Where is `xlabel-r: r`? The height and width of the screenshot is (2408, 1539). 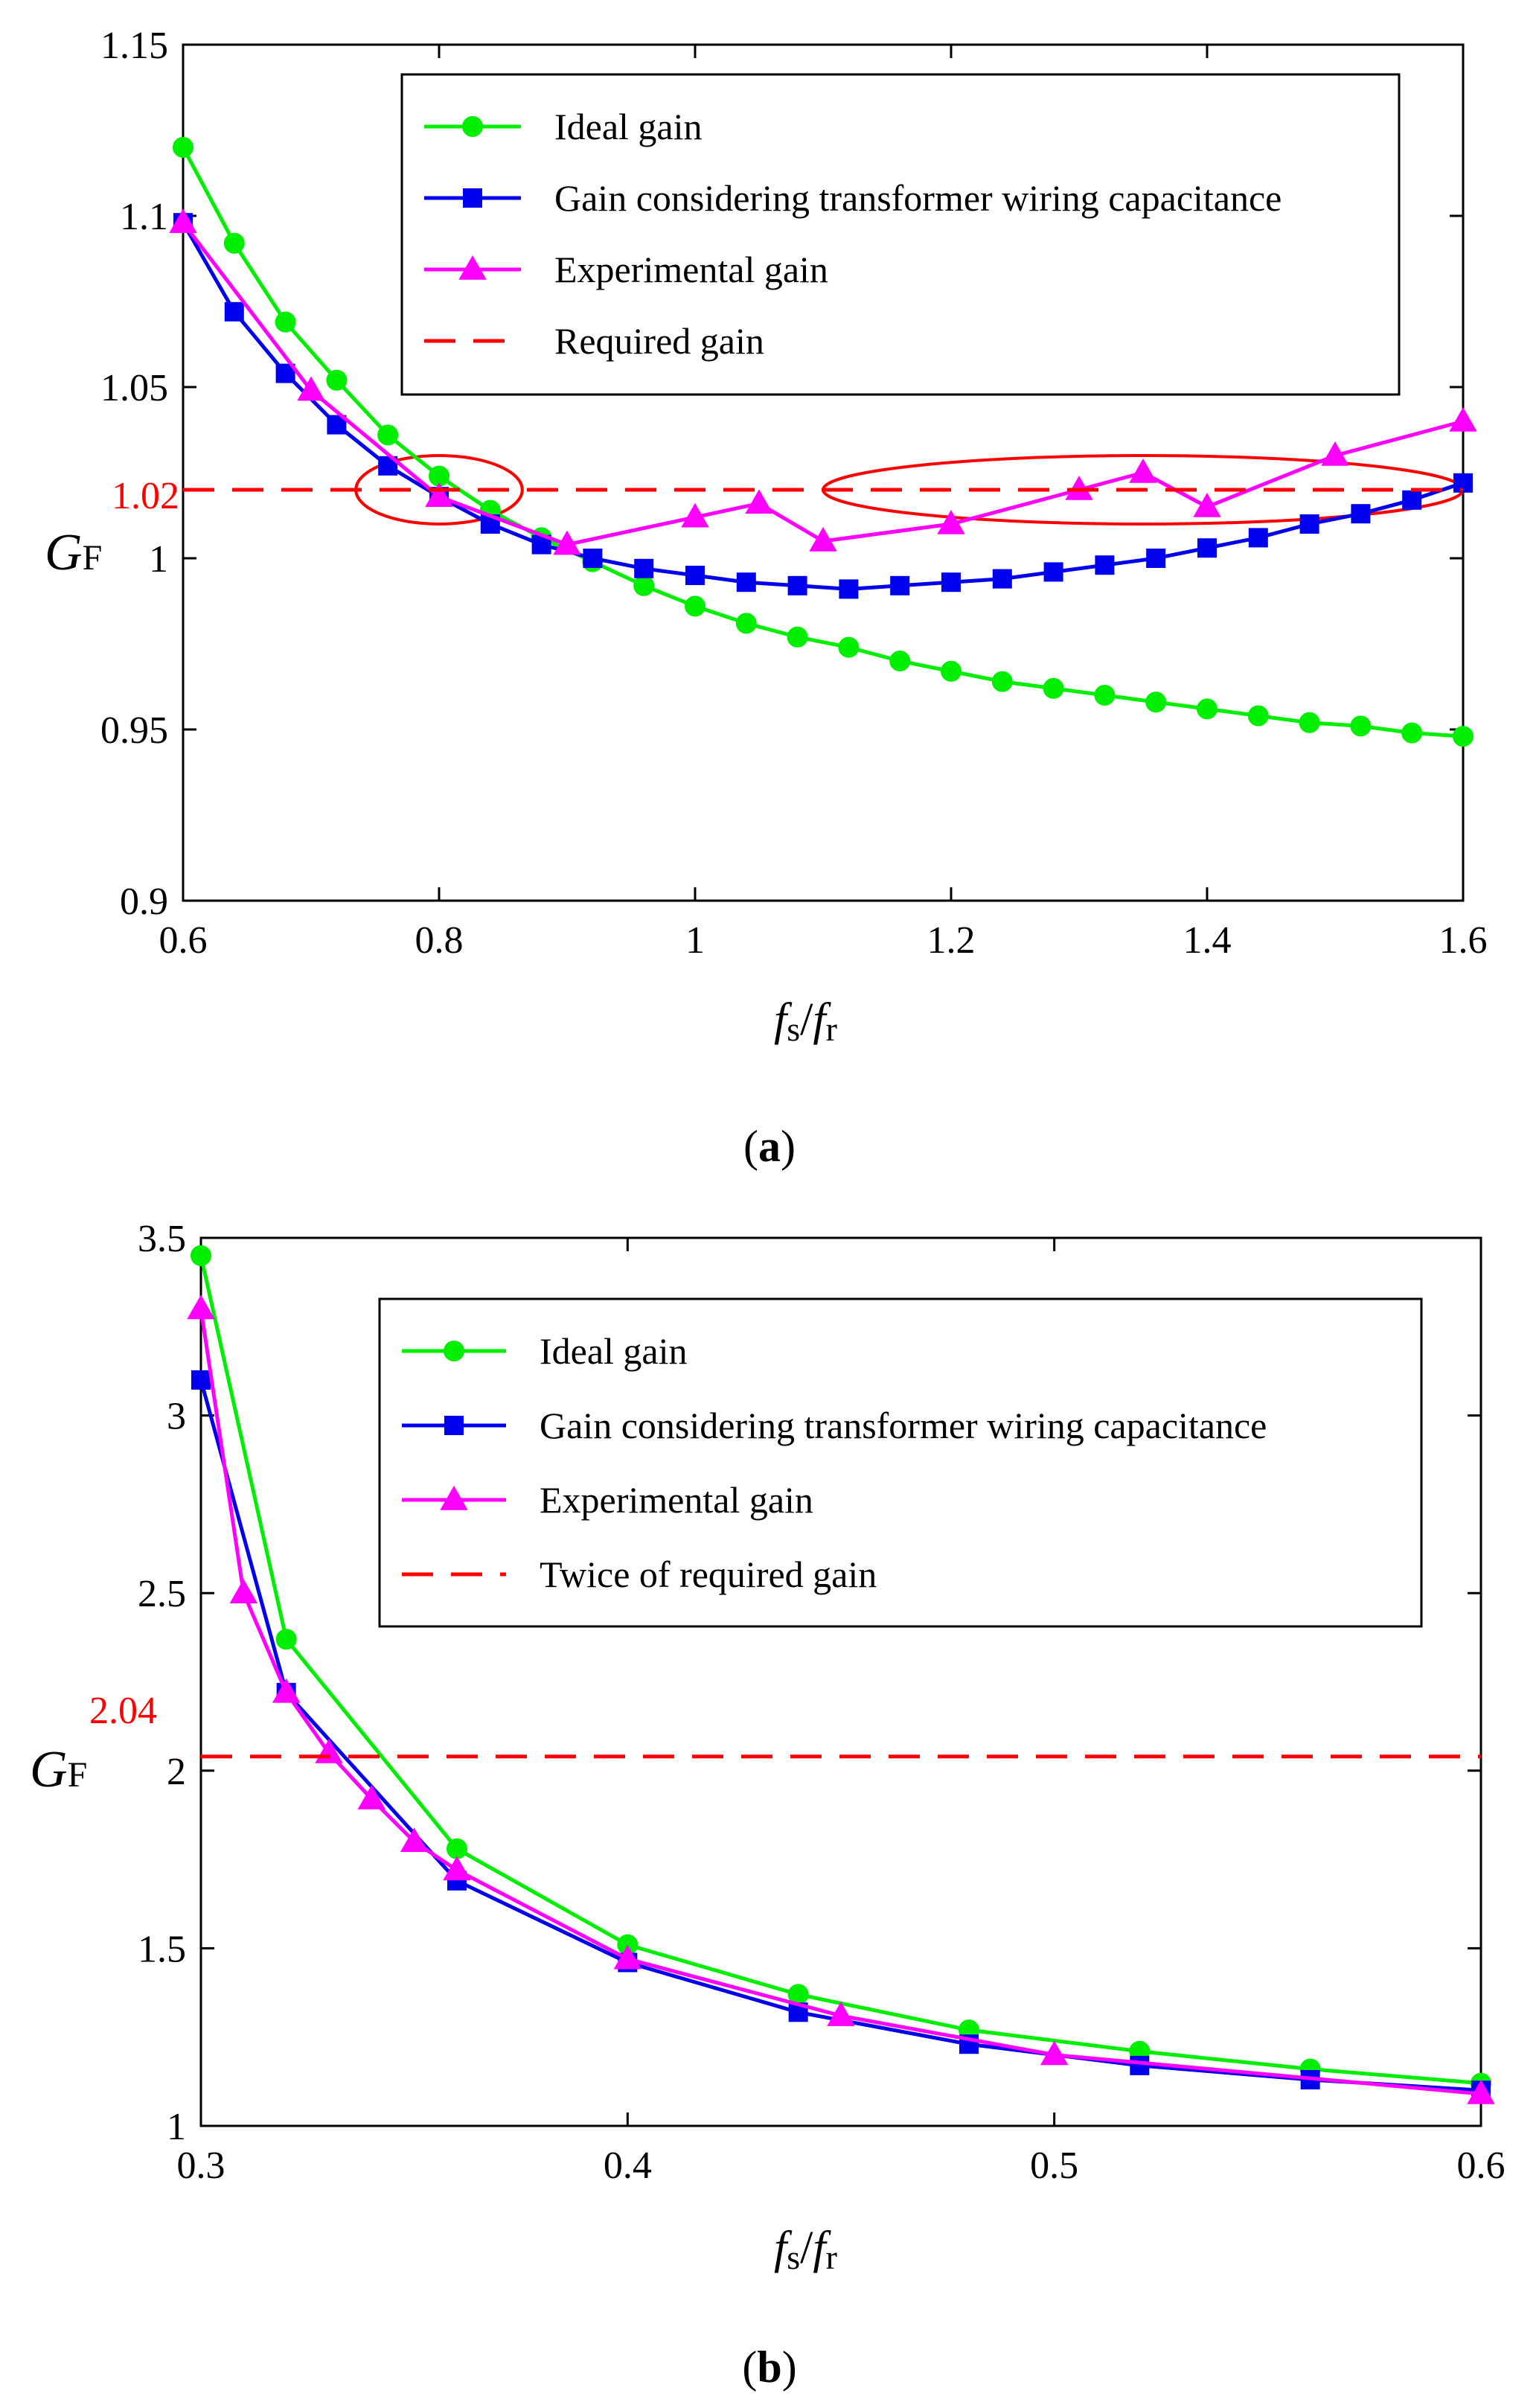 xlabel-r: r is located at coordinates (831, 1029).